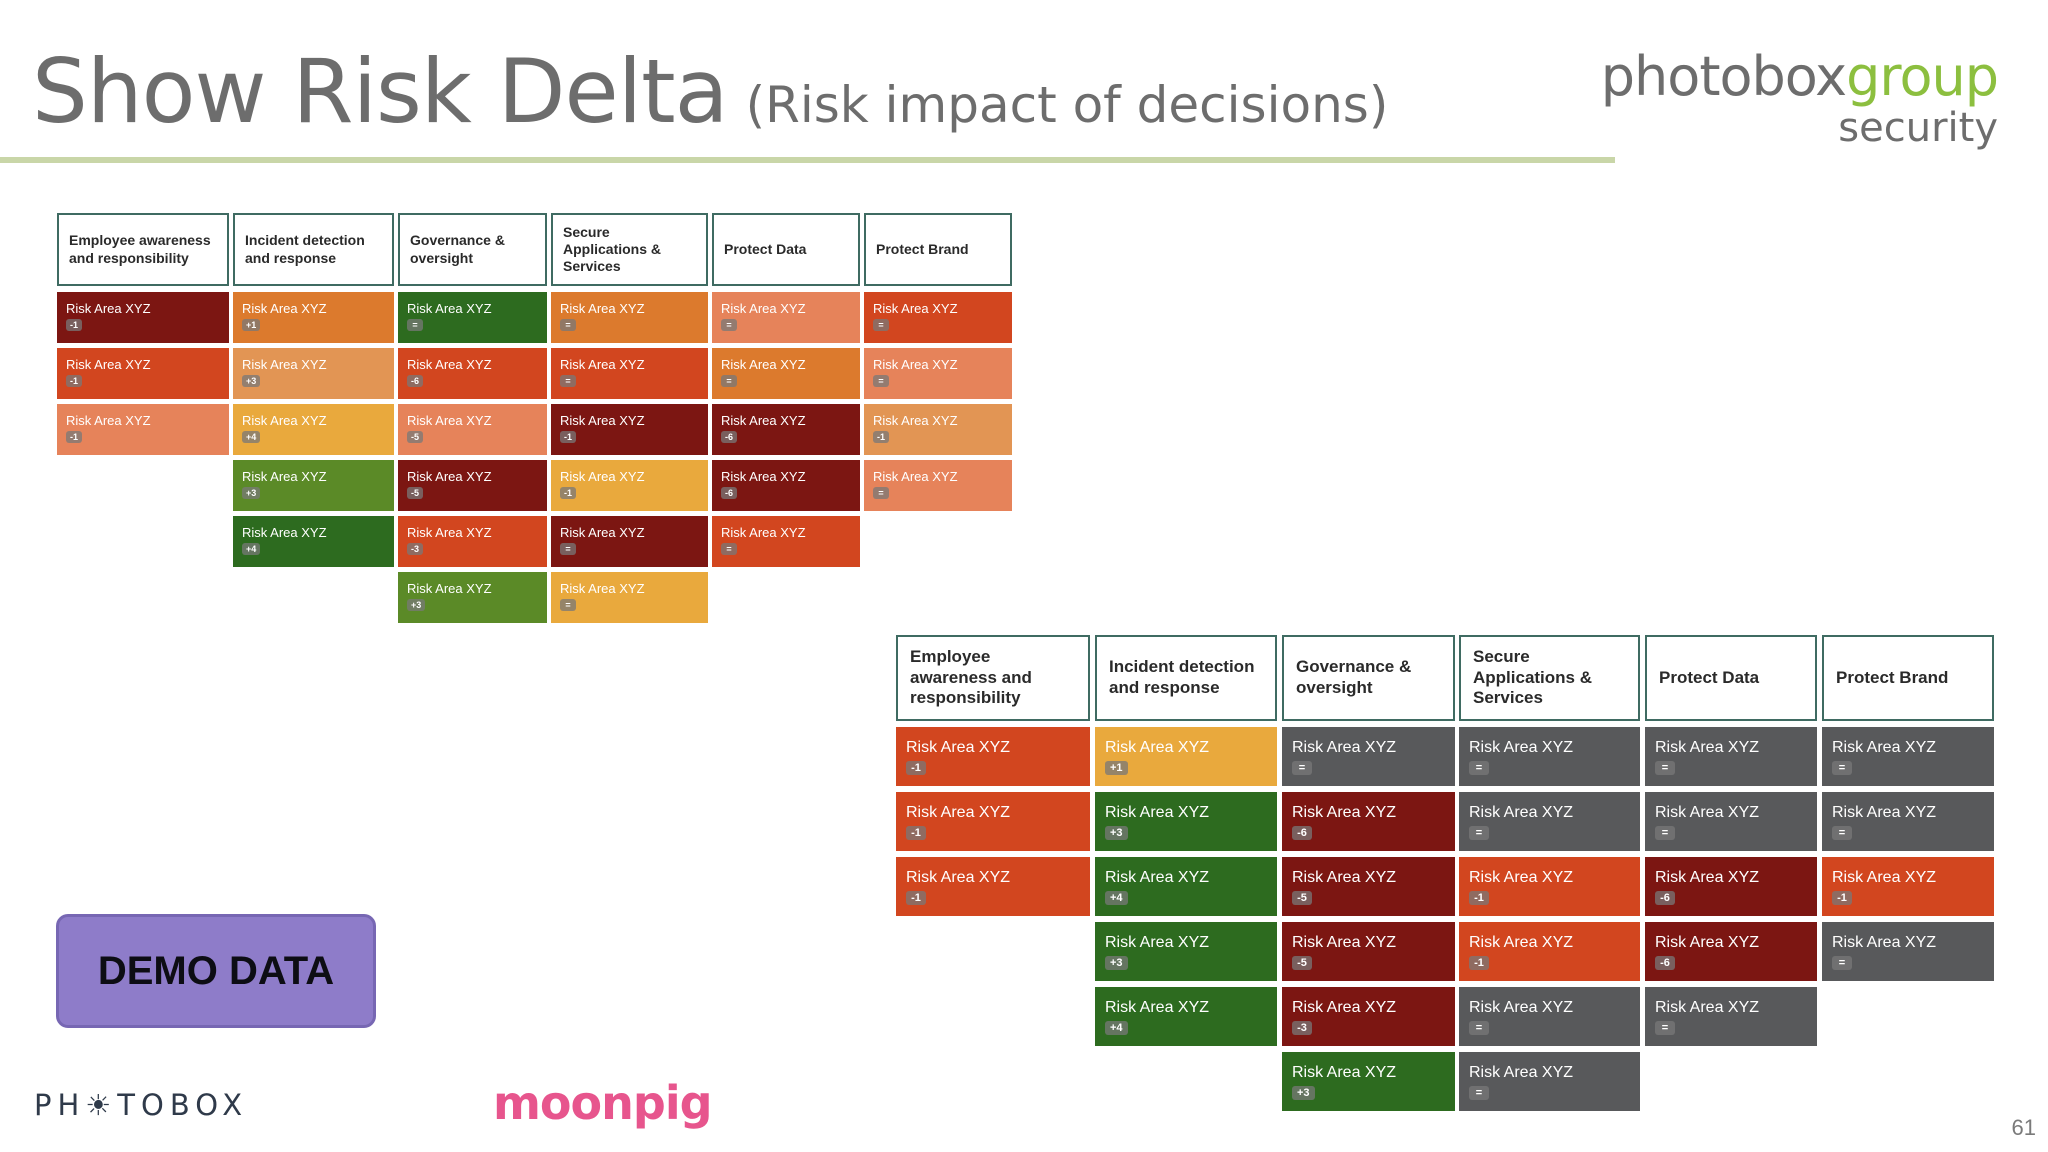 This screenshot has width=2048, height=1152. Describe the element at coordinates (603, 1103) in the screenshot. I see `moonpig-logo: moonpig` at that location.